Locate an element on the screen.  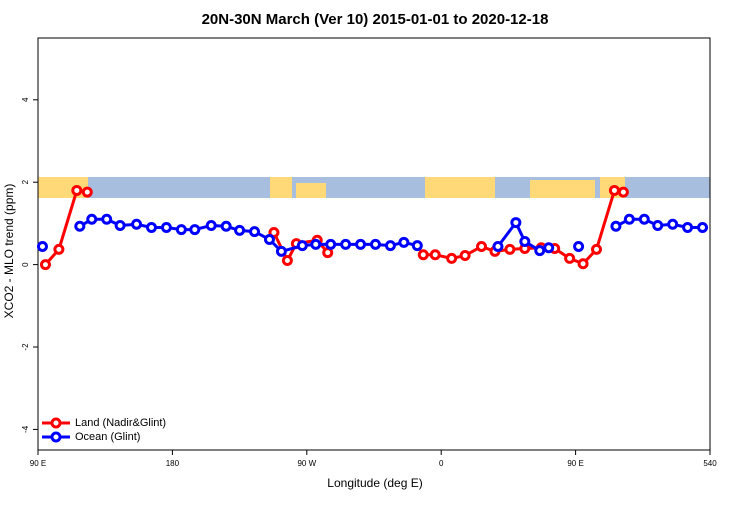
x-axis-label: Longitude (deg E) is located at coordinates (374, 483).